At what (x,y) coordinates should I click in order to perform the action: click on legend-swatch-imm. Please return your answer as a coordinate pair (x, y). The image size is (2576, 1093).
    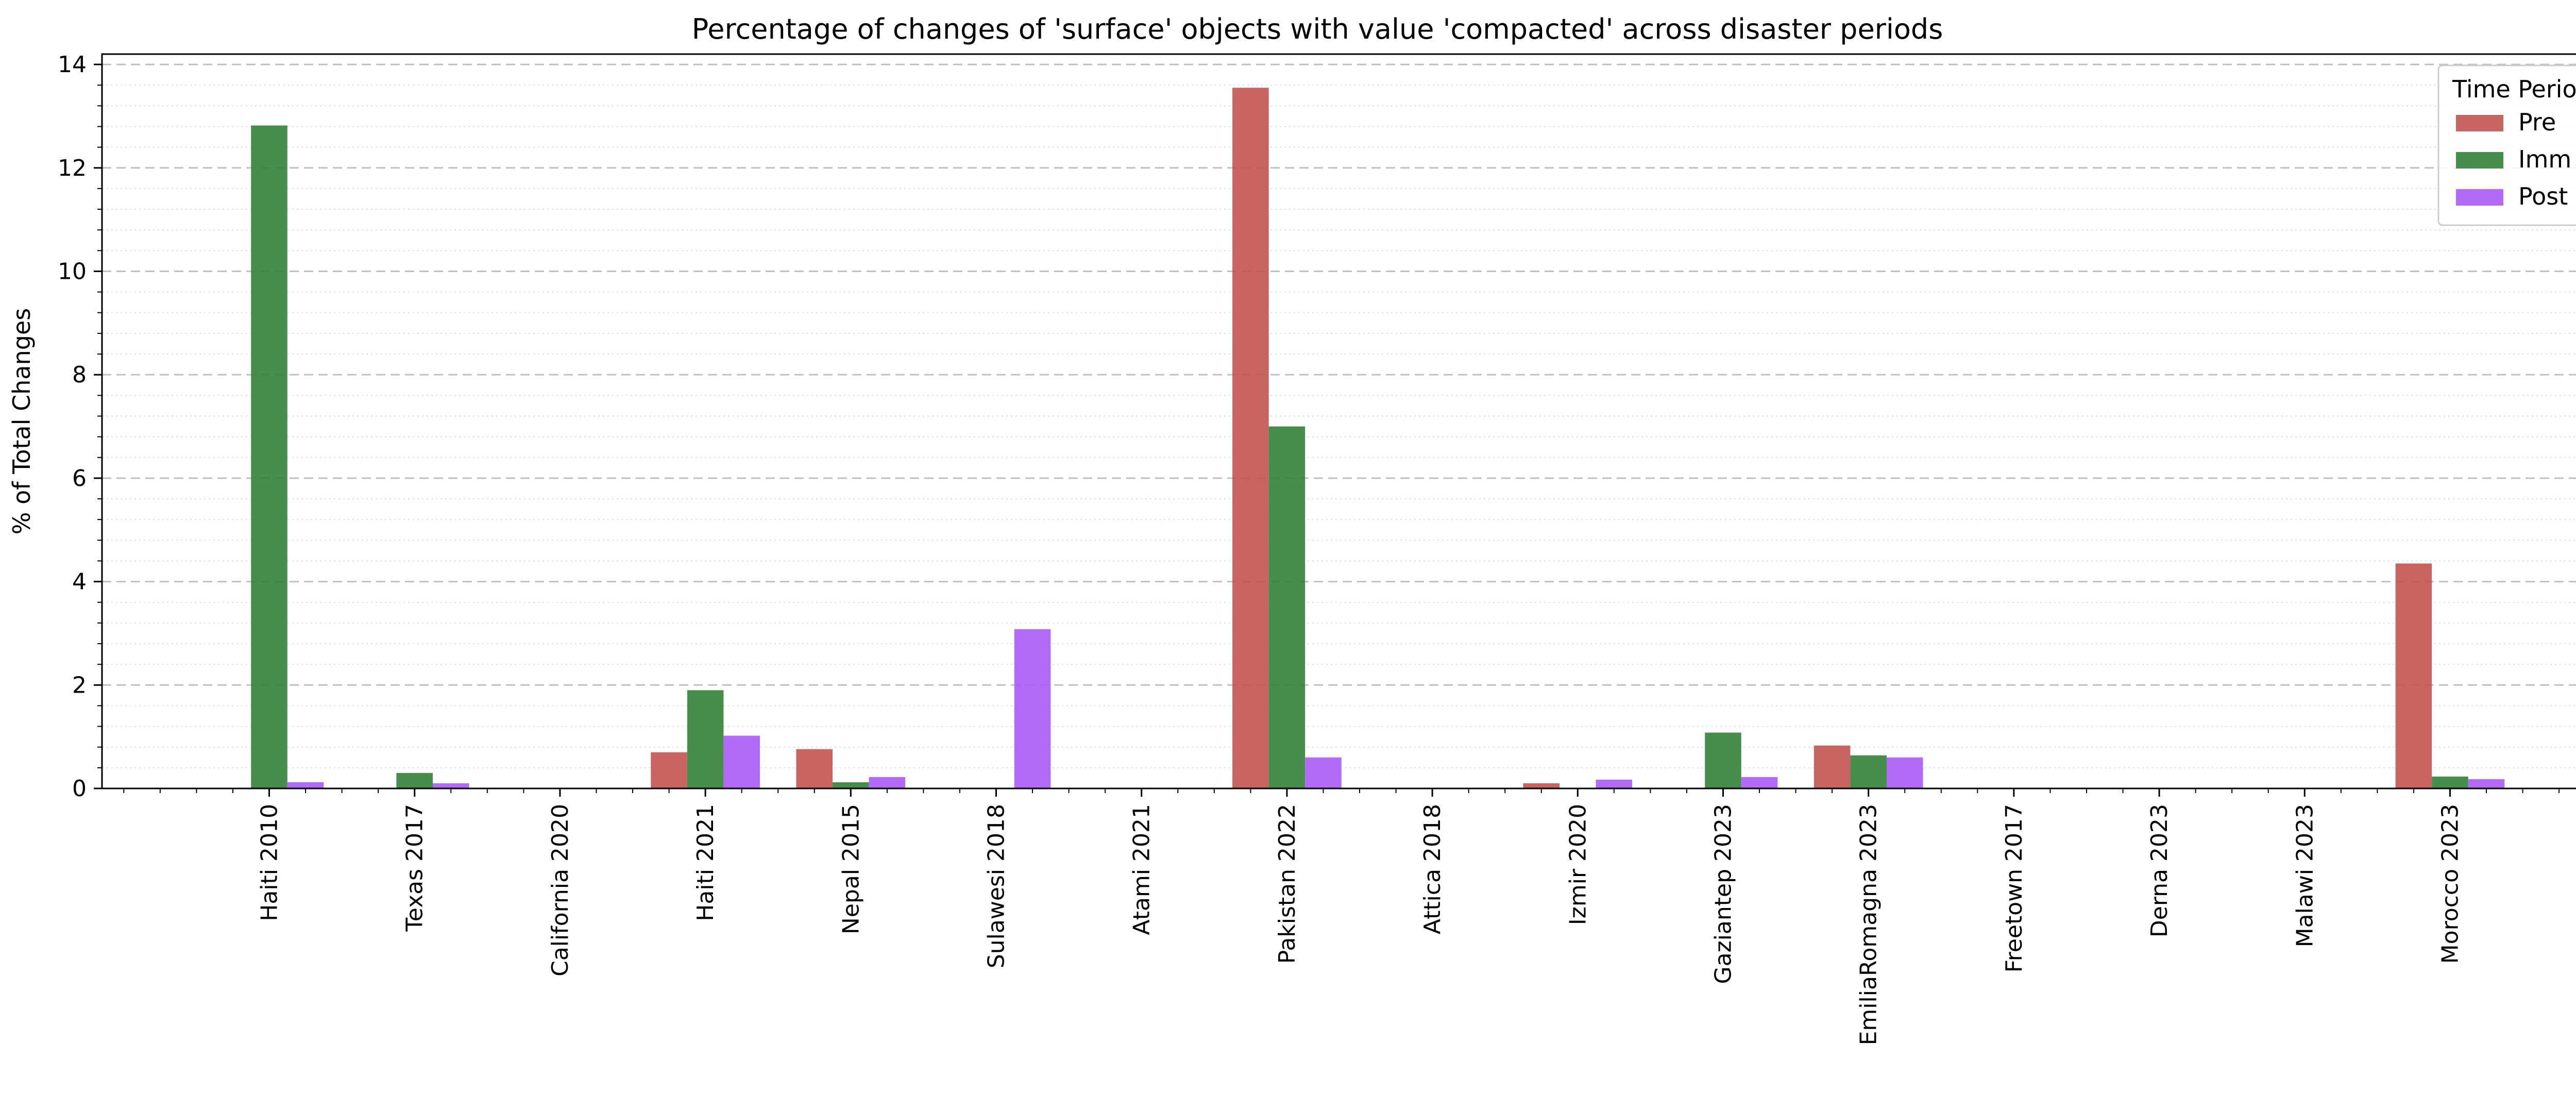
    Looking at the image, I should click on (2479, 160).